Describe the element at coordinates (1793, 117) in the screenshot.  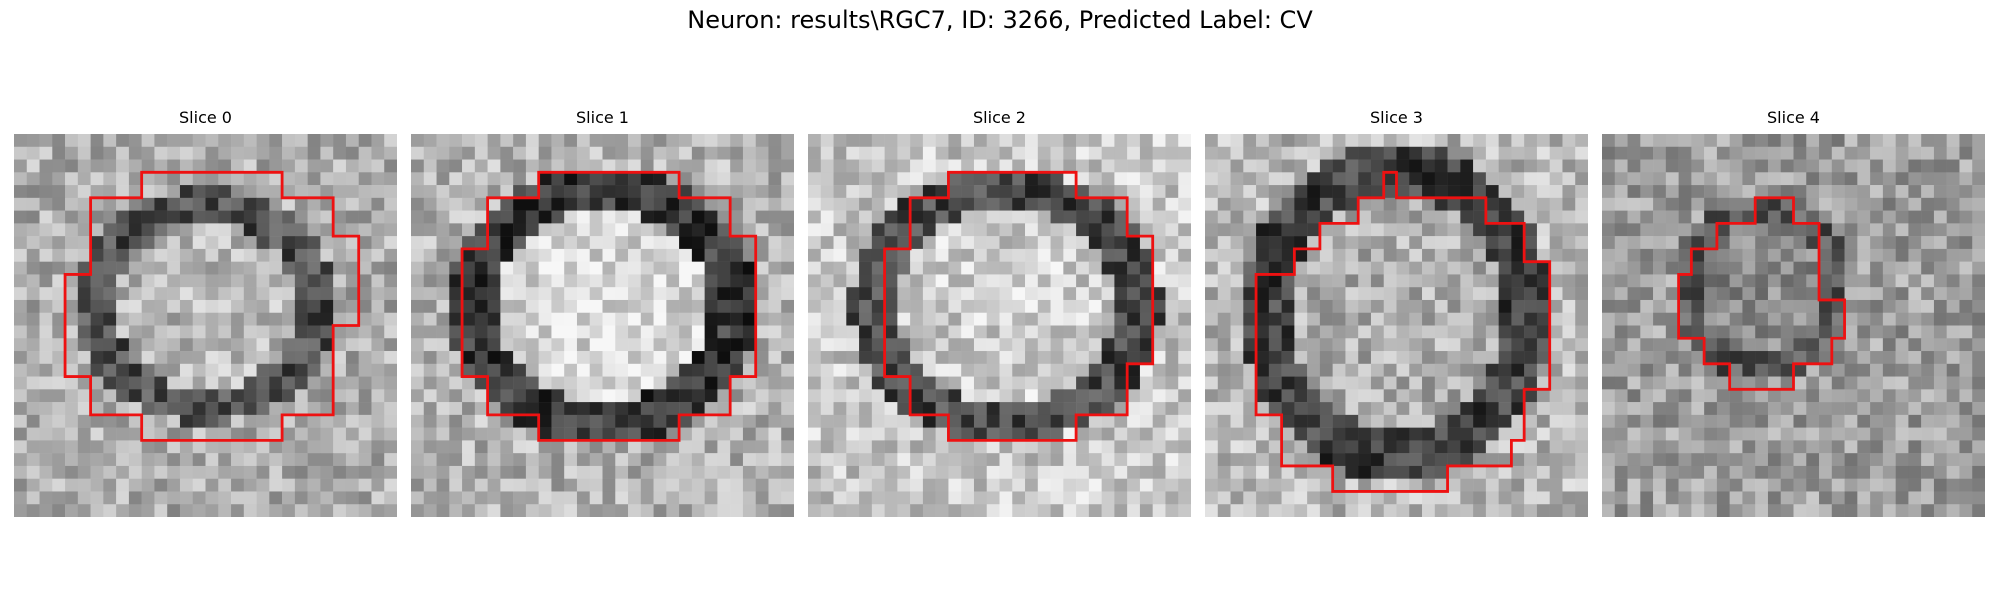
I see `slice-title-4: Slice 4` at that location.